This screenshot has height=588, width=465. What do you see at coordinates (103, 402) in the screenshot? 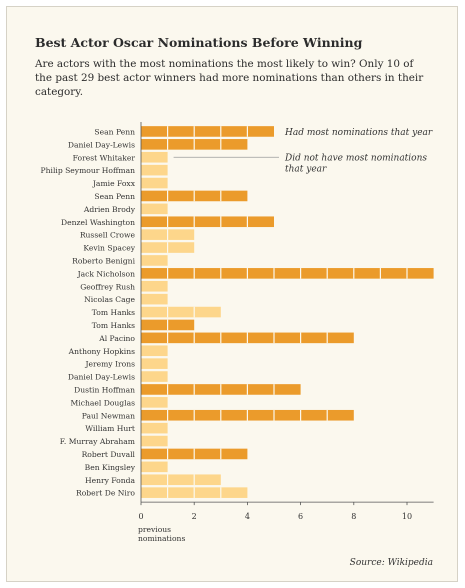
I see `category-label: Michael Douglas` at bounding box center [103, 402].